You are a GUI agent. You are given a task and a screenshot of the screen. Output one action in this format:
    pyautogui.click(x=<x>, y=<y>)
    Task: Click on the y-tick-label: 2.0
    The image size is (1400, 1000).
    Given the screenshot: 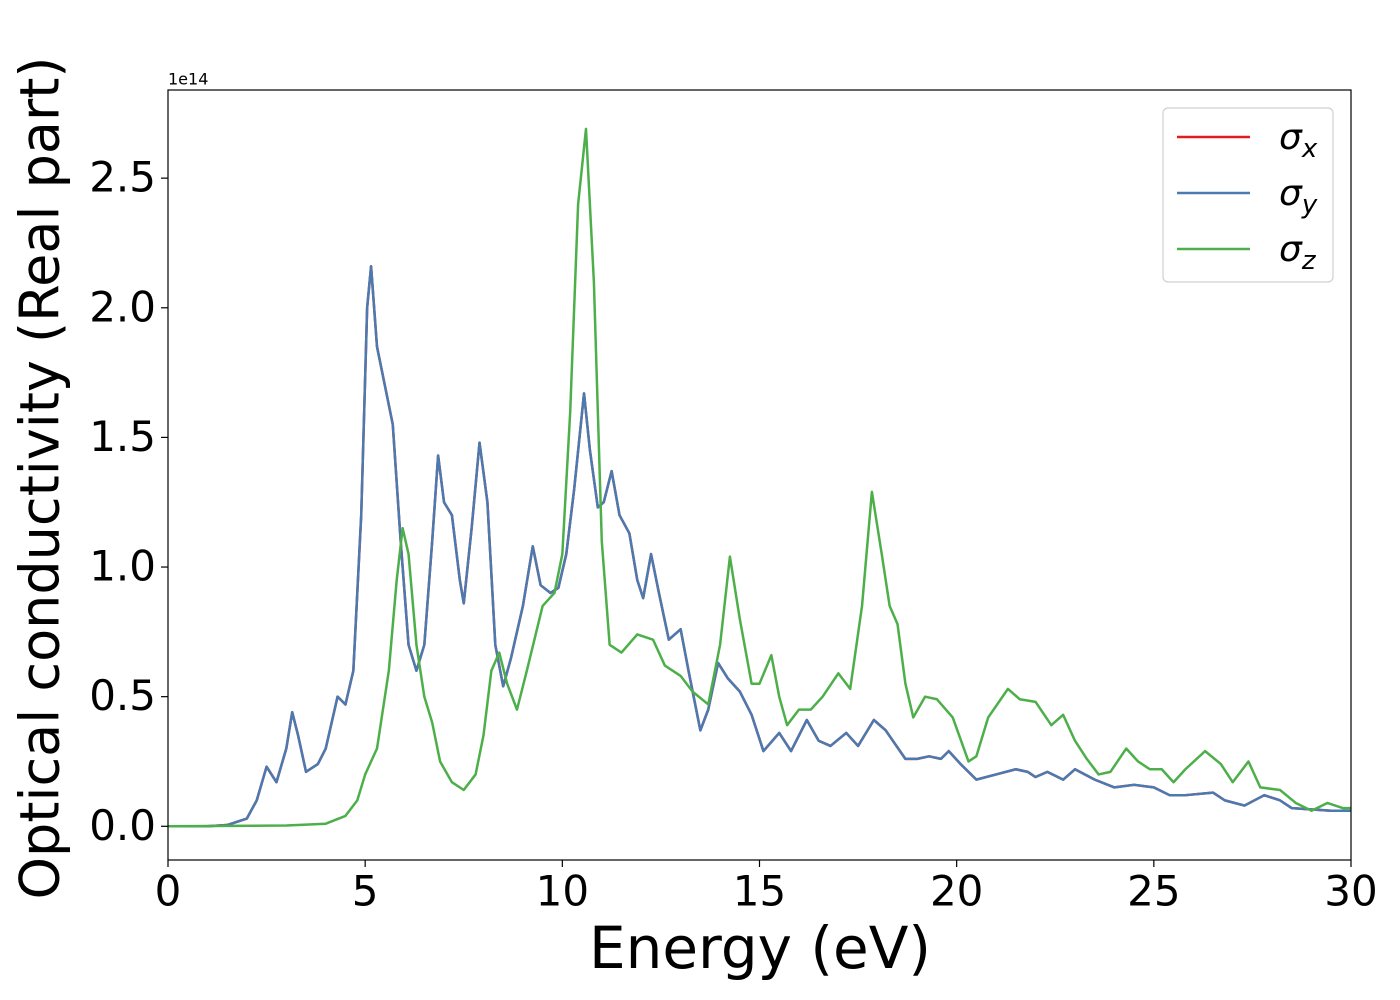 What is the action you would take?
    pyautogui.click(x=122, y=306)
    